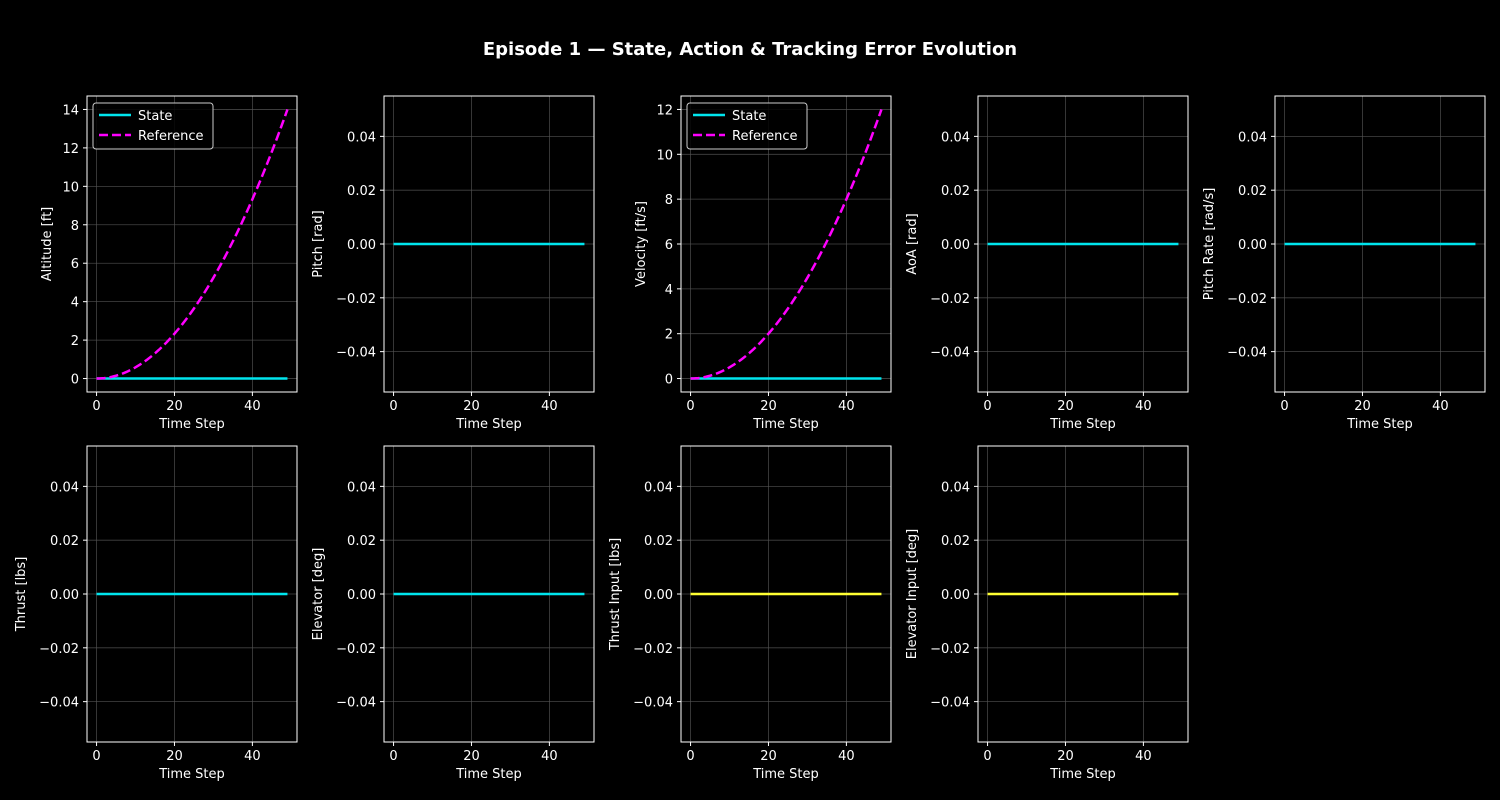 Image resolution: width=1500 pixels, height=800 pixels. What do you see at coordinates (70, 110) in the screenshot?
I see `y-tick-label: 14` at bounding box center [70, 110].